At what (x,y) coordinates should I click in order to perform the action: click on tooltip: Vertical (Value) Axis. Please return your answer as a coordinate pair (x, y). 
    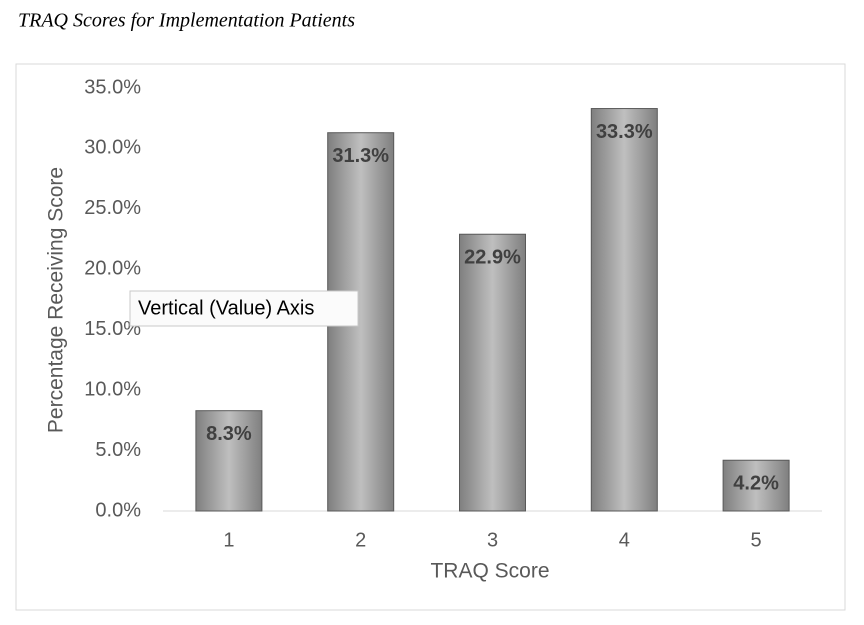
    Looking at the image, I should click on (244, 308).